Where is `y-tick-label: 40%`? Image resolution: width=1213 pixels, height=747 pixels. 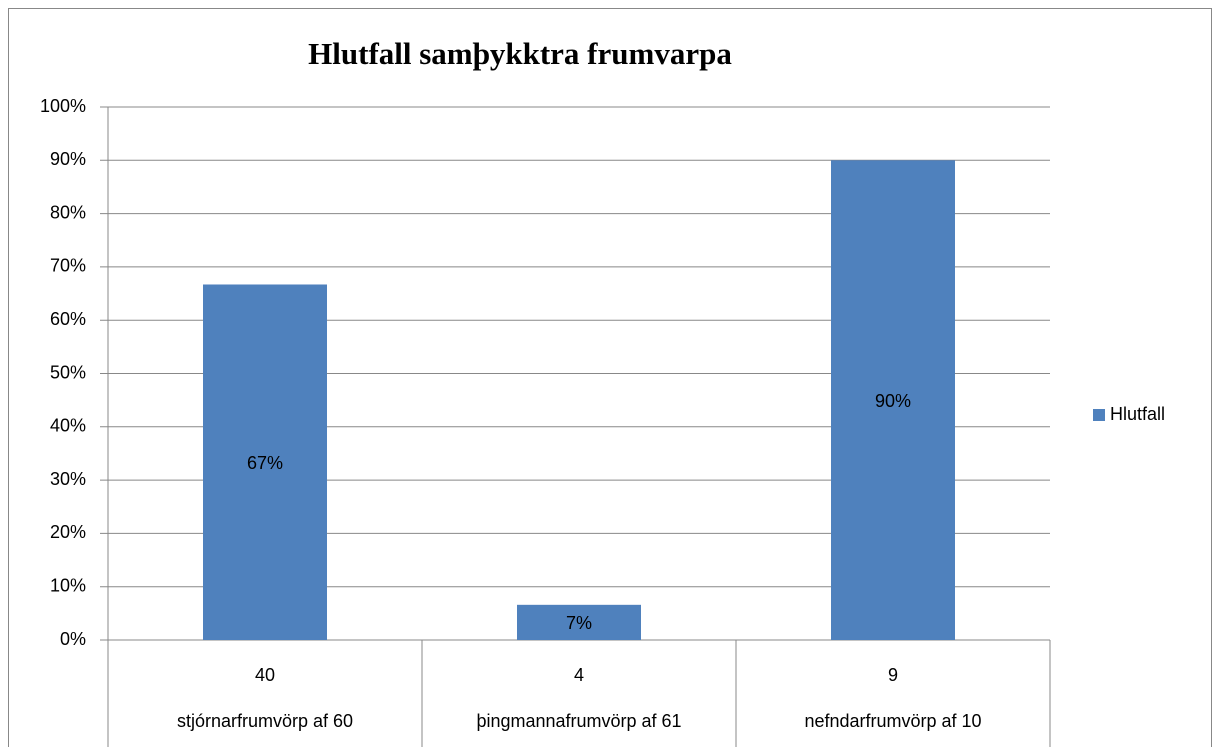 y-tick-label: 40% is located at coordinates (68, 426).